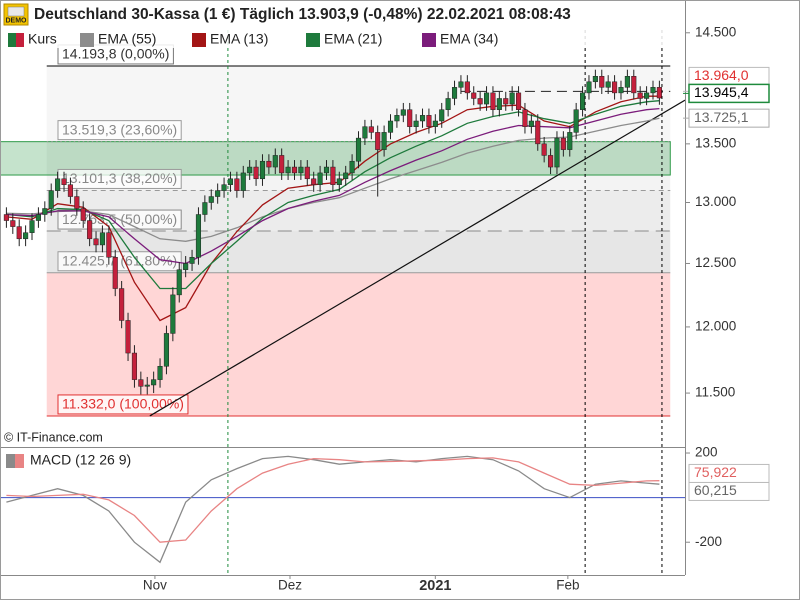 The image size is (800, 600). What do you see at coordinates (721, 75) in the screenshot?
I see `price-label: 13.964,0` at bounding box center [721, 75].